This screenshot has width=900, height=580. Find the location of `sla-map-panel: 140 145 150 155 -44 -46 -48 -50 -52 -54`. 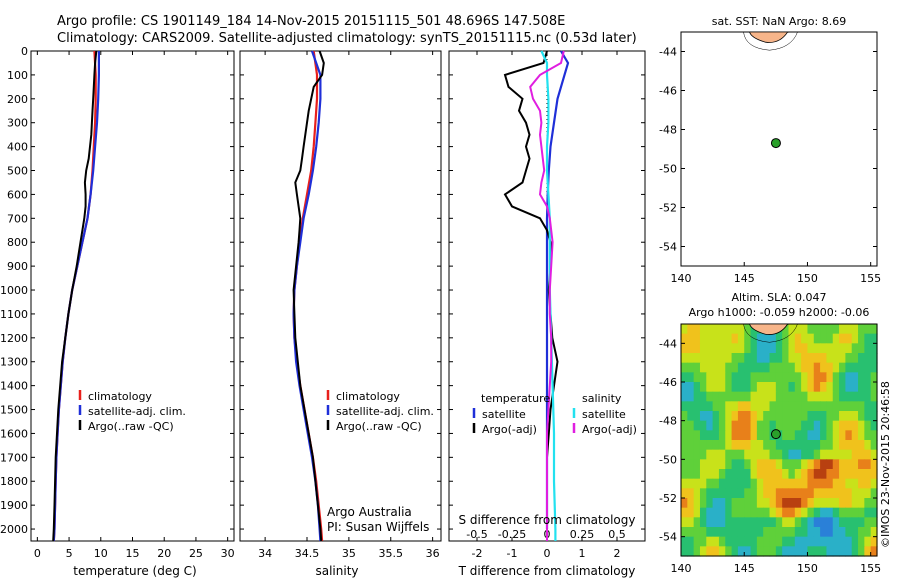

sla-map-panel: 140 145 150 155 -44 -46 -48 -50 -52 -54 is located at coordinates (770, 449).